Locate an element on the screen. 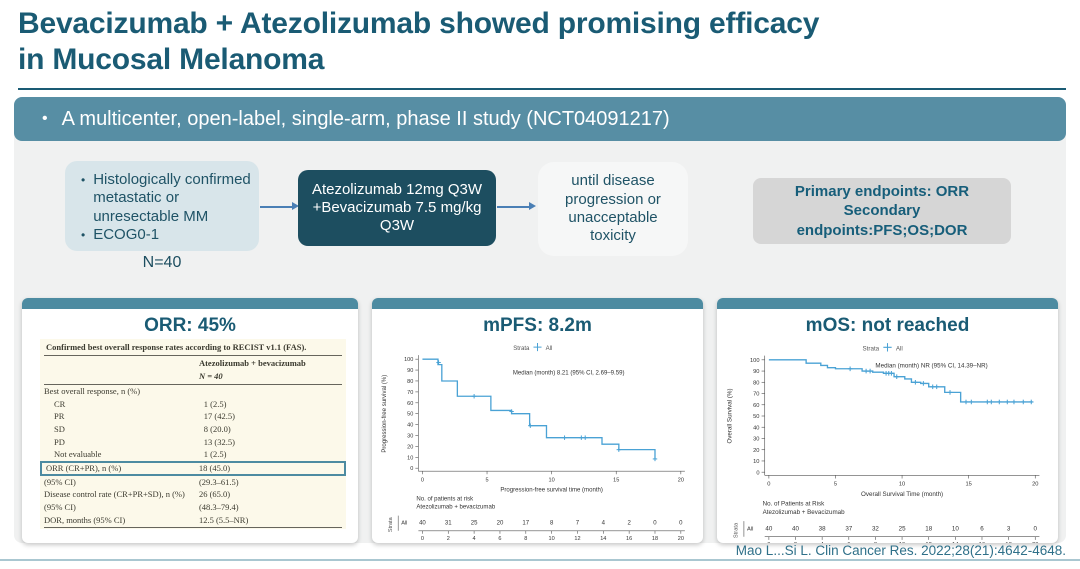  endpoints-line: Primary endpoints: ORR is located at coordinates (882, 191).